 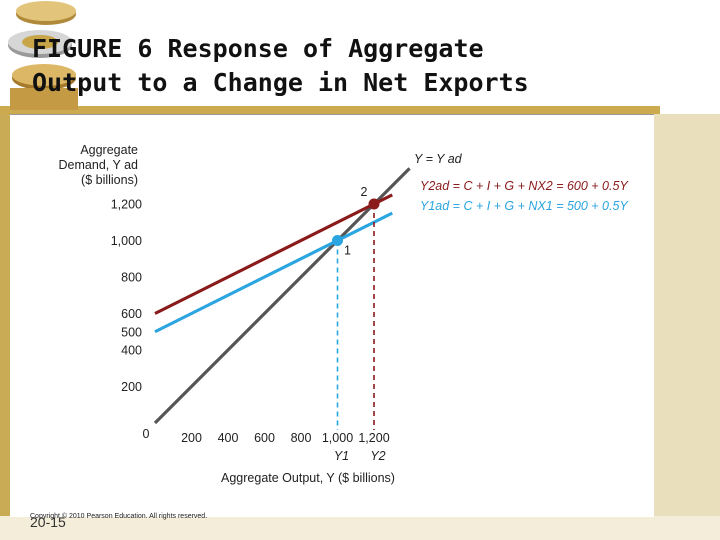 I want to click on origin-label: 0, so click(x=146, y=434).